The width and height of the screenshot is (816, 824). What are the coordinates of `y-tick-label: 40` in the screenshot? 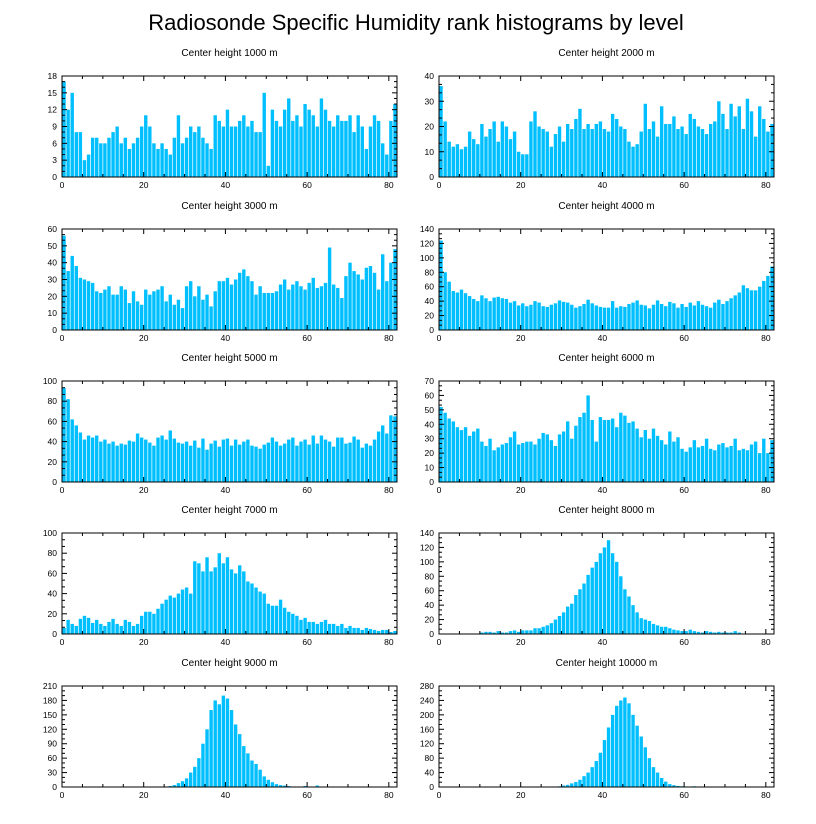 It's located at (430, 605).